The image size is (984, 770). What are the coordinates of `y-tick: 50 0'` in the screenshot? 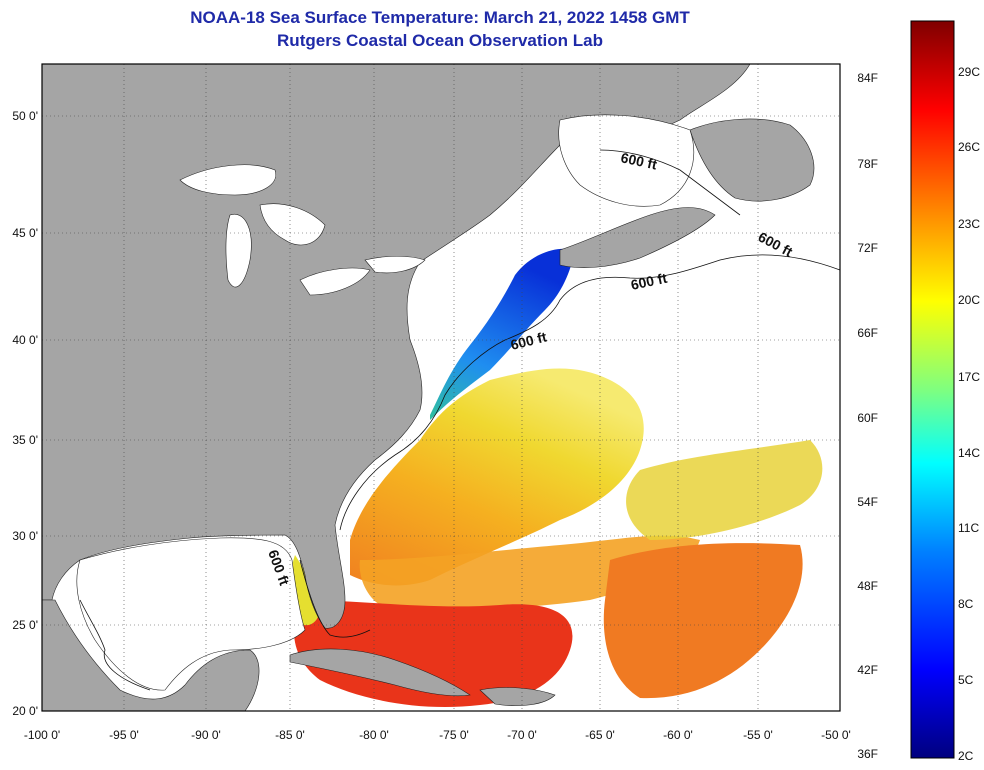 It's located at (25, 116).